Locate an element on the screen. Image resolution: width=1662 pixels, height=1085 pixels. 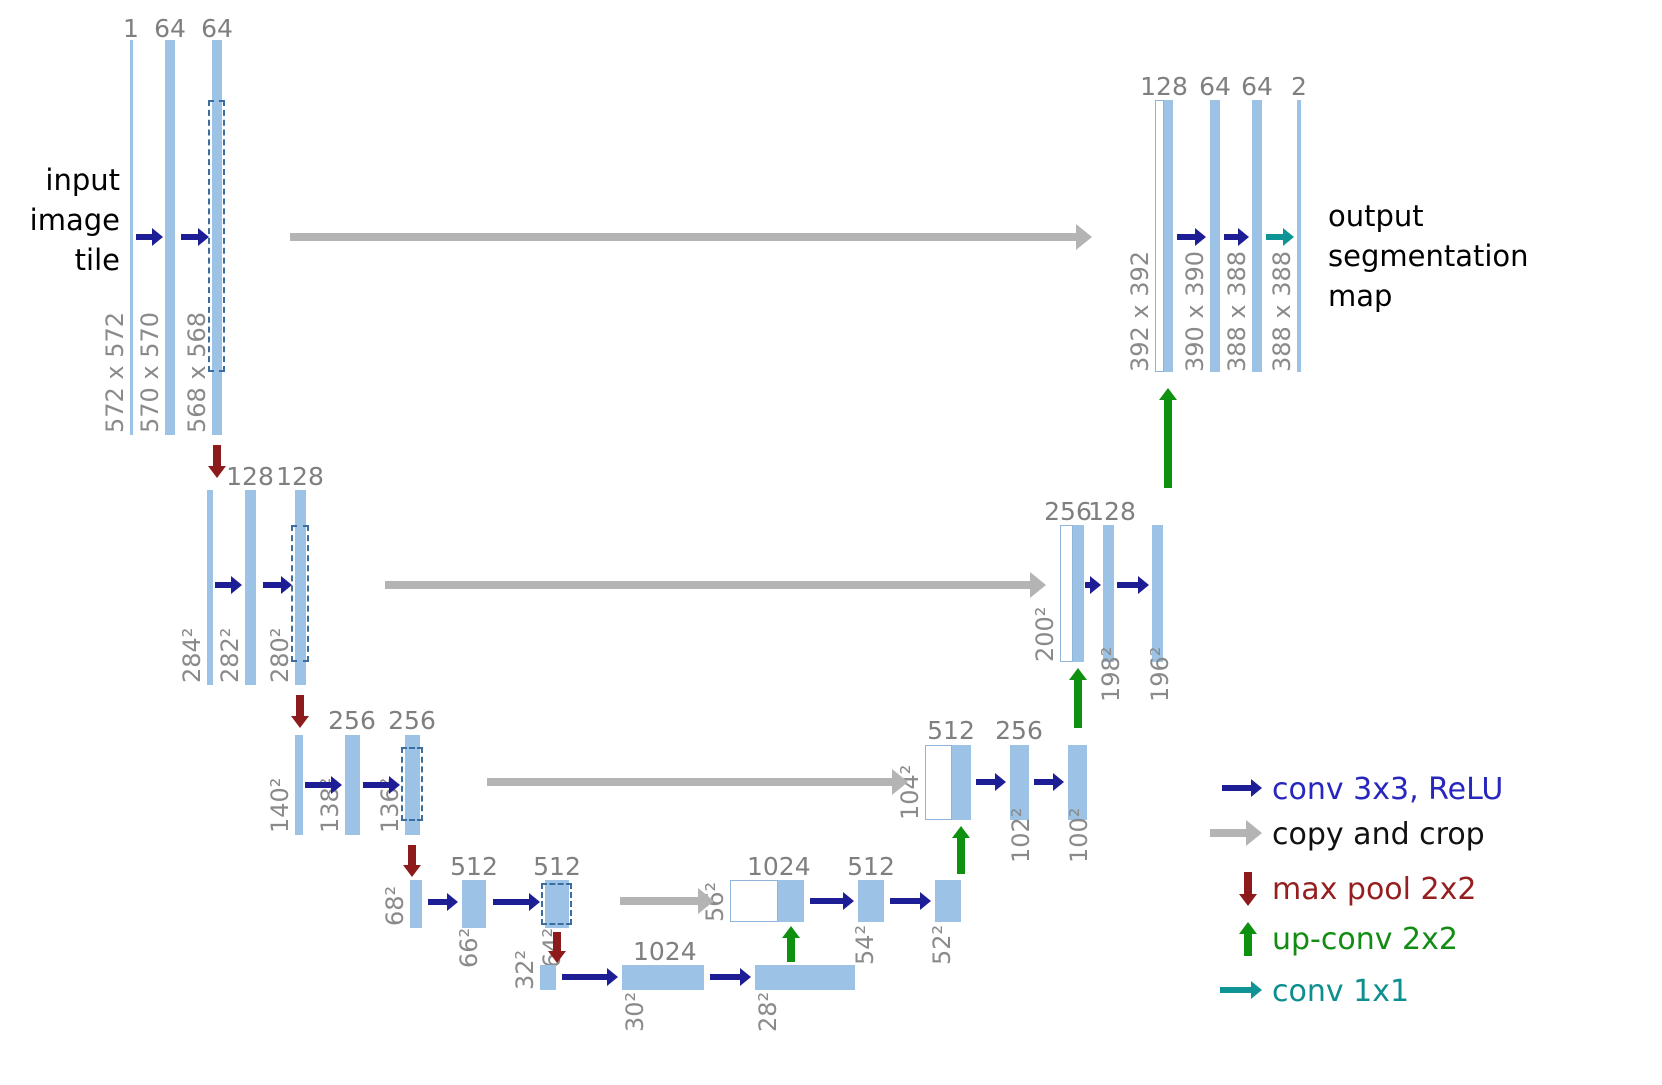
size-label: 392 x 392 is located at coordinates (1140, 311).